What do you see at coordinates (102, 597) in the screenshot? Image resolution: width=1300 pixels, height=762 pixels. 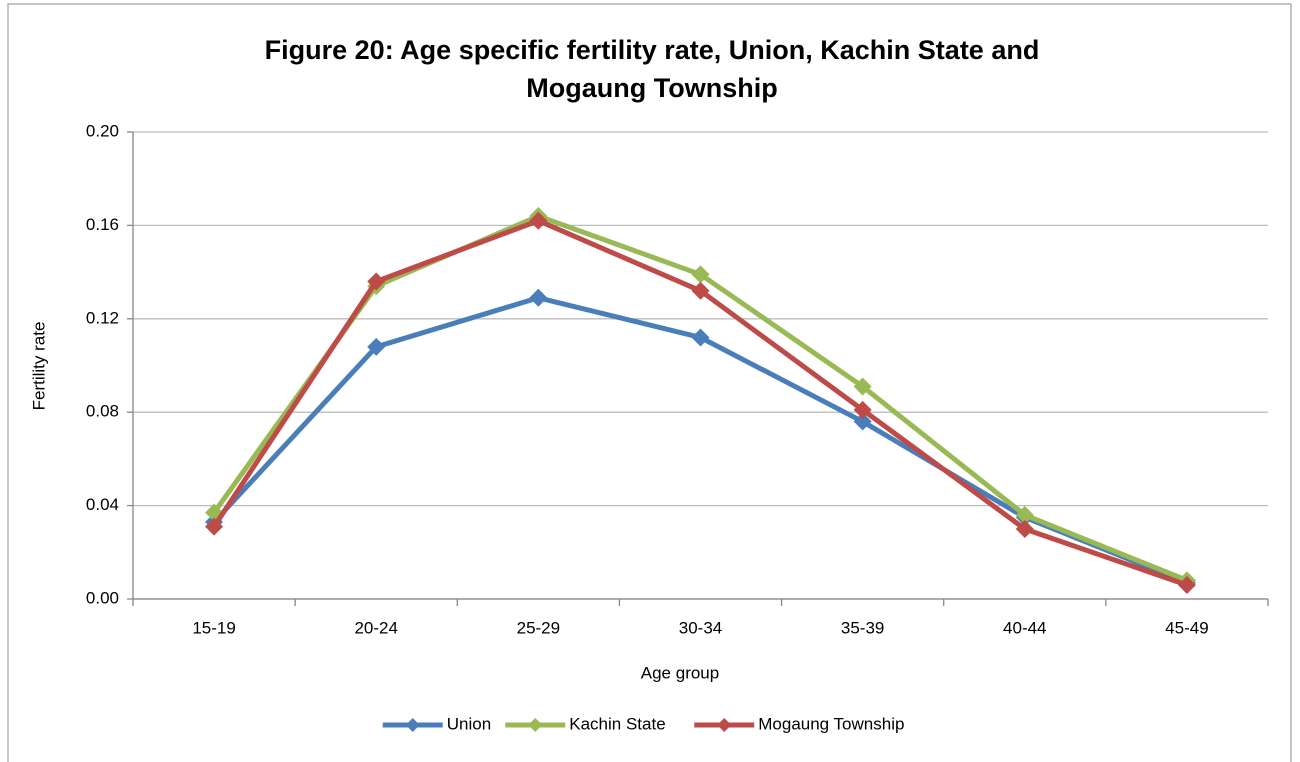 I see `y-tick-label: 0.00` at bounding box center [102, 597].